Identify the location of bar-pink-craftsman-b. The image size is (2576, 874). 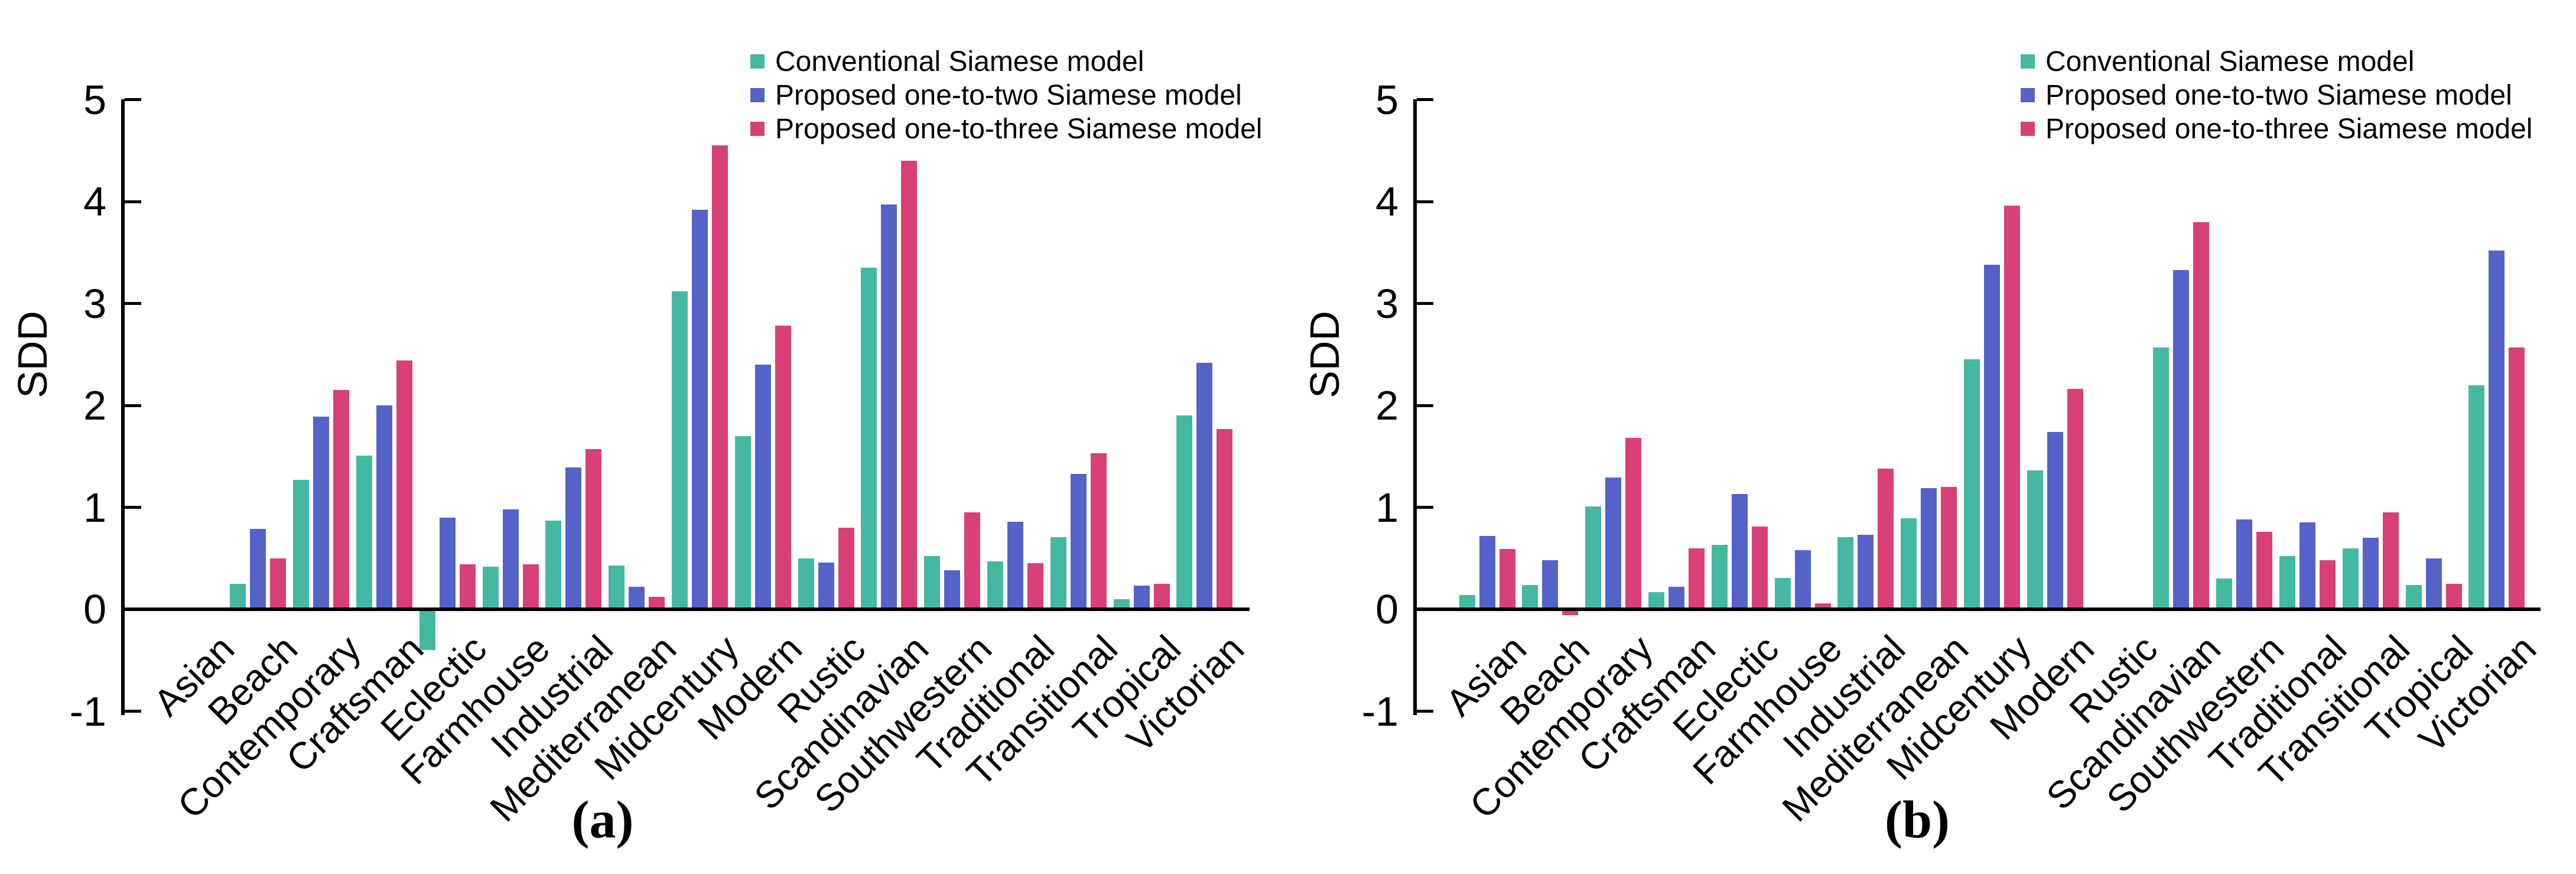
(1697, 578).